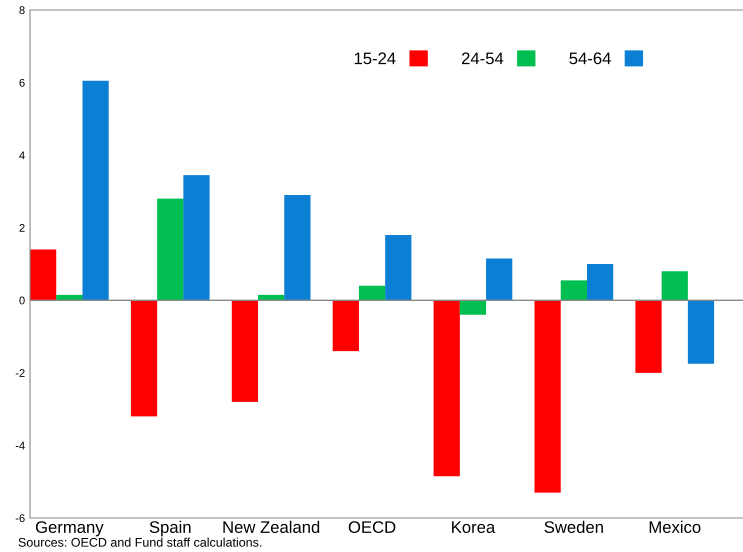 Image resolution: width=743 pixels, height=552 pixels. I want to click on source-note: Sources: OECD and Fund staff calculations., so click(140, 542).